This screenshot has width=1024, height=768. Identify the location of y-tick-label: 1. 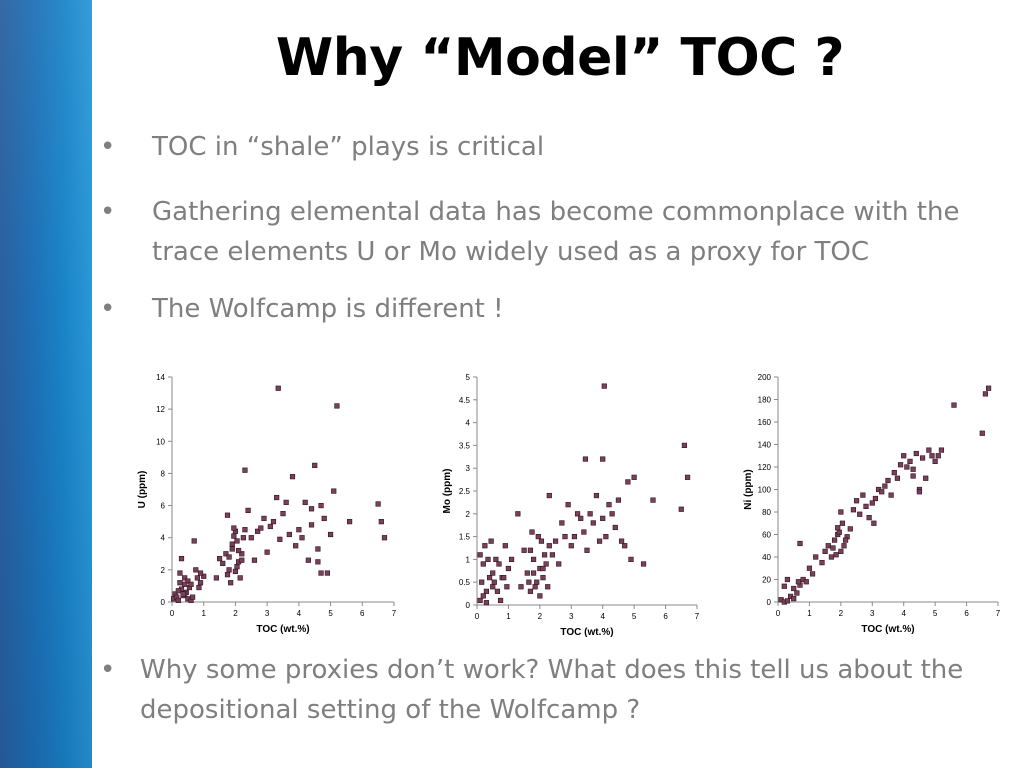
(468, 559).